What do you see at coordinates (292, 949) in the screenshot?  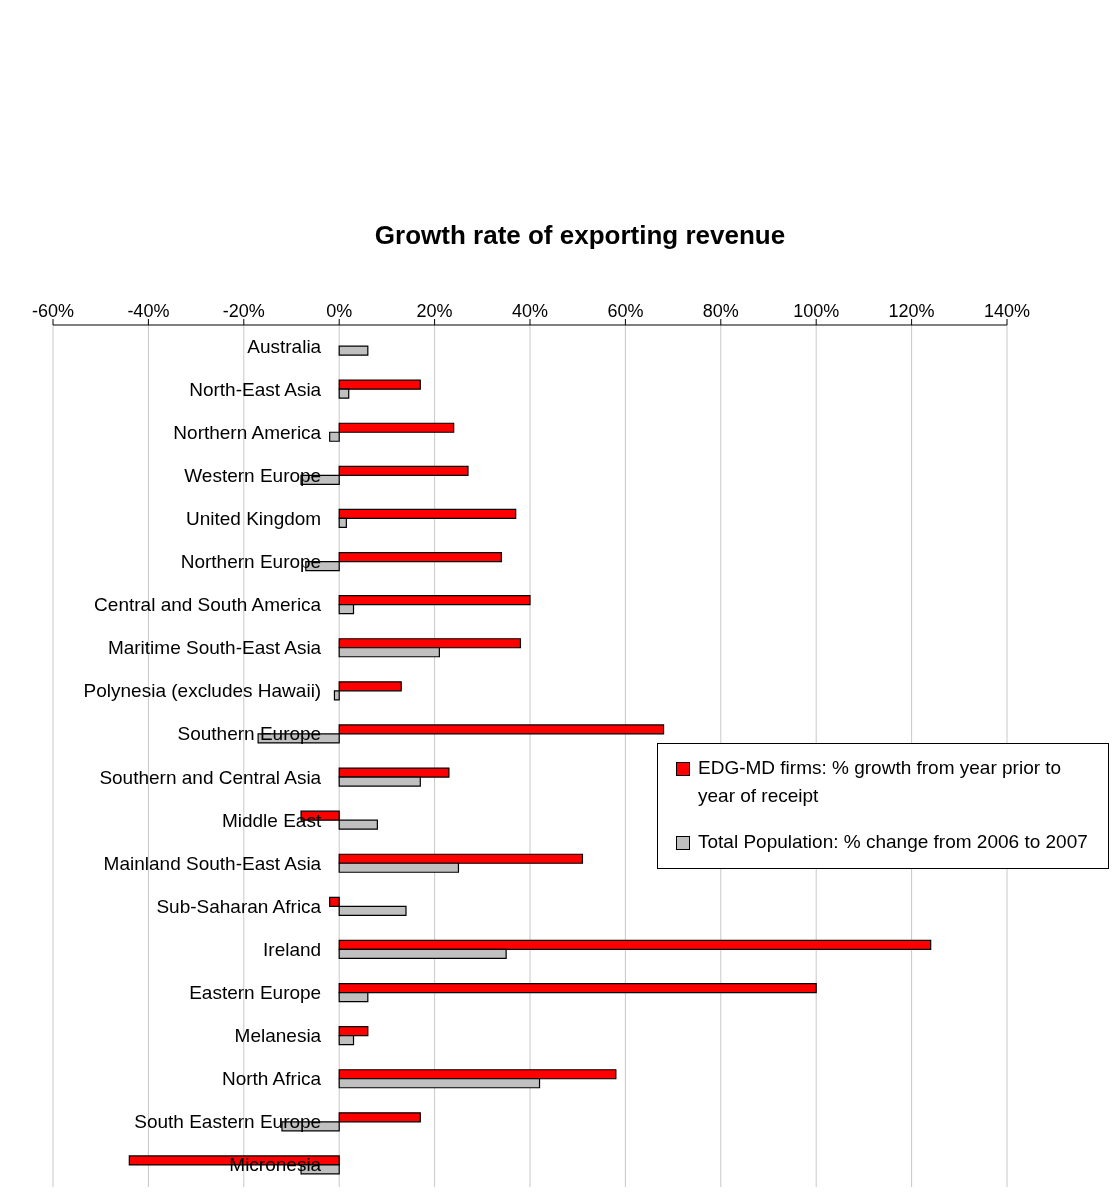 I see `y-tick-label: Ireland` at bounding box center [292, 949].